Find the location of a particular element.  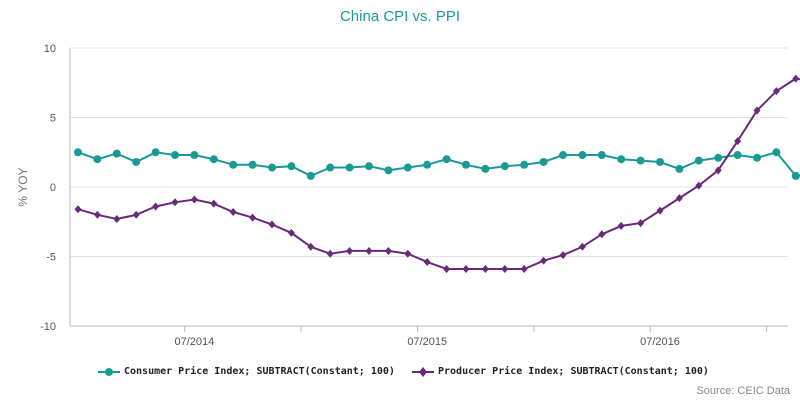

circle-marker-icon is located at coordinates (109, 371).